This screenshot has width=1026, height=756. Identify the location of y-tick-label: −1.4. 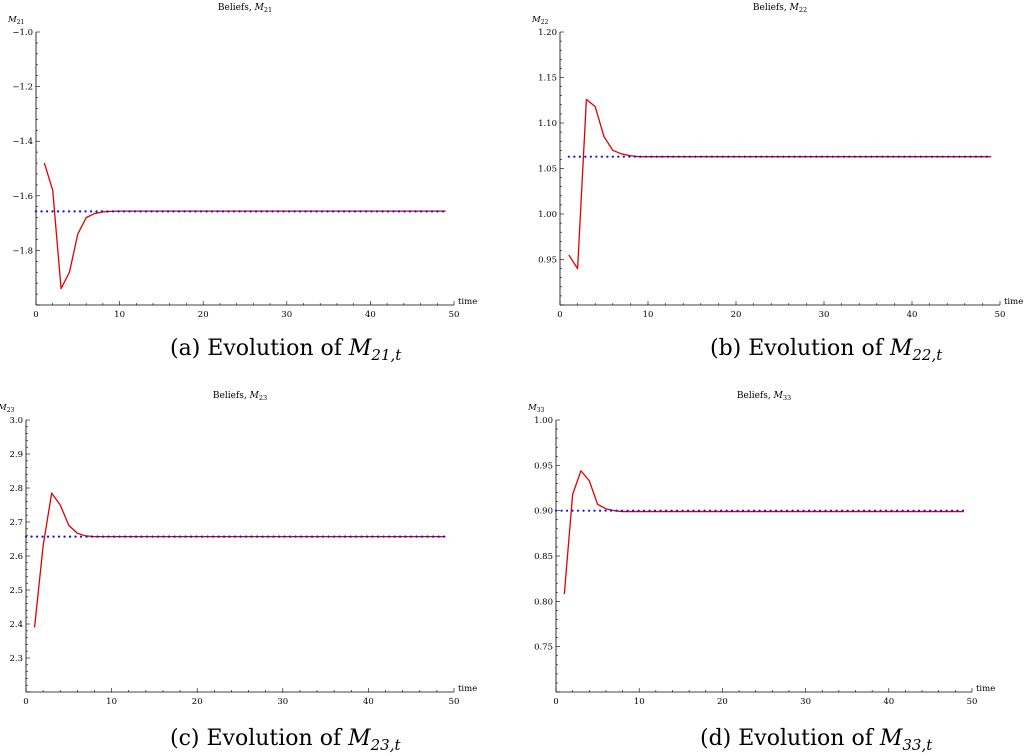
(22, 142).